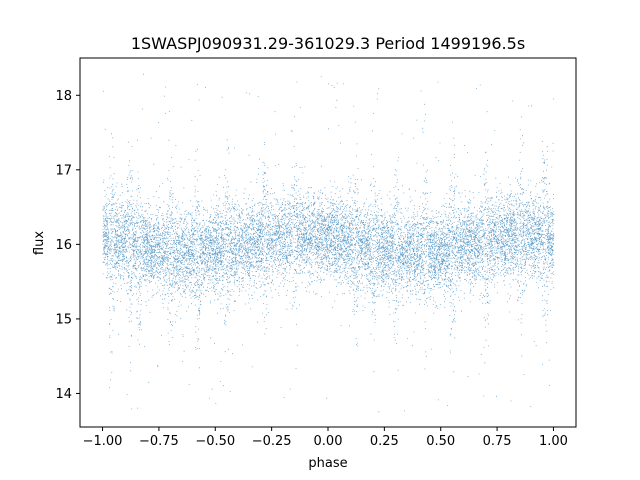 The image size is (640, 480). Describe the element at coordinates (63, 394) in the screenshot. I see `y-tick-label: 14` at that location.